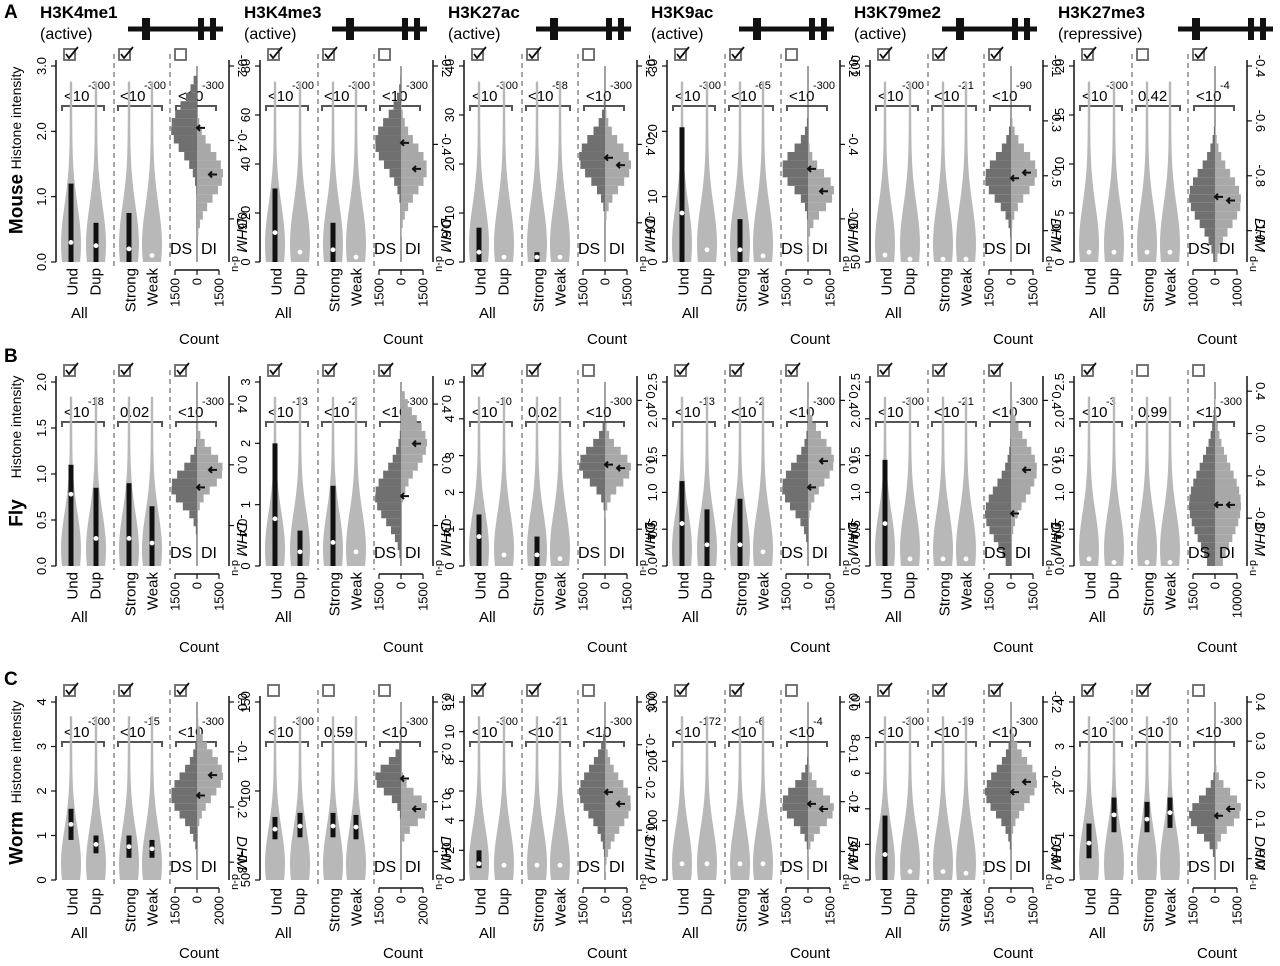 This screenshot has width=1280, height=966. I want to click on count-label: Count, so click(403, 647).